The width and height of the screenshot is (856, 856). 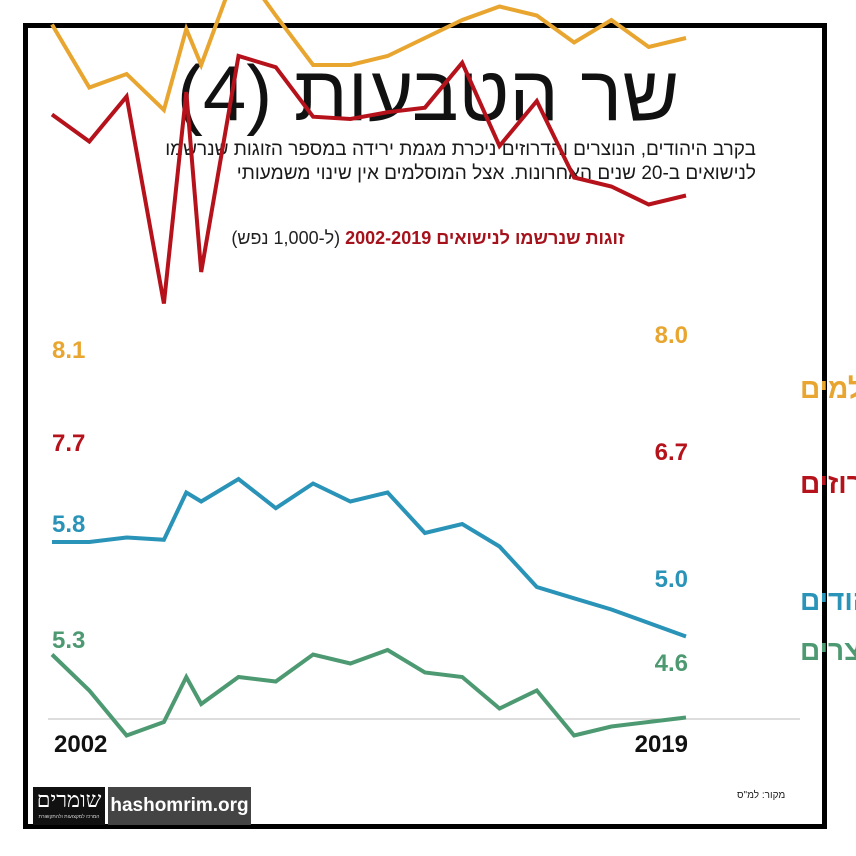 I want to click on series-name-jews: יהודים, so click(x=828, y=600).